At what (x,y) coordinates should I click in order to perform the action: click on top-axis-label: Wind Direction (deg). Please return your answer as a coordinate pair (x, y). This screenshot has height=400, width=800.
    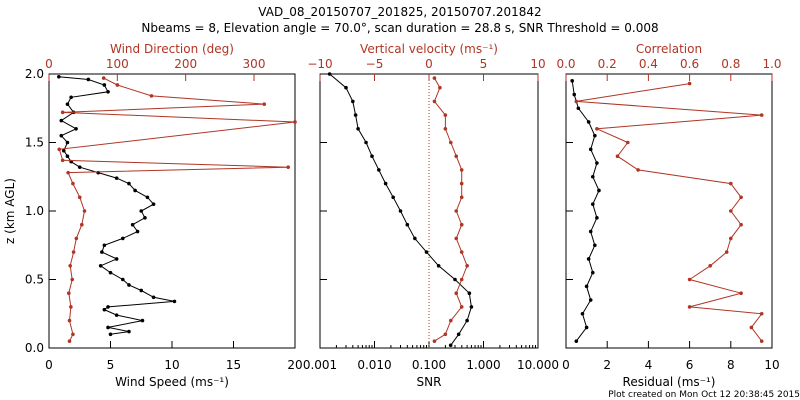
    Looking at the image, I should click on (172, 49).